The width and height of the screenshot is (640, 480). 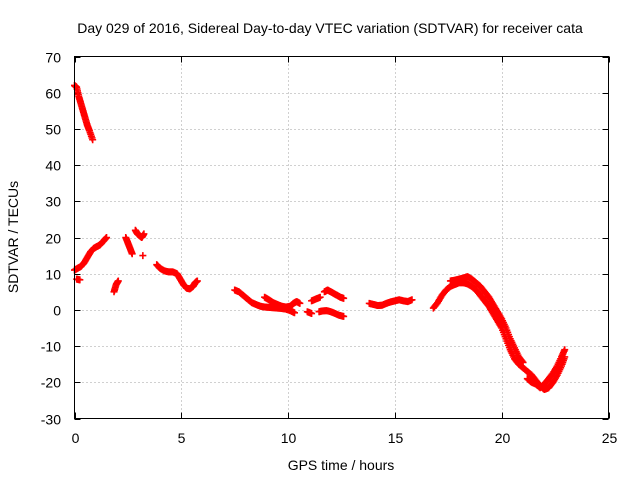 What do you see at coordinates (289, 438) in the screenshot?
I see `x-tick-label: 10` at bounding box center [289, 438].